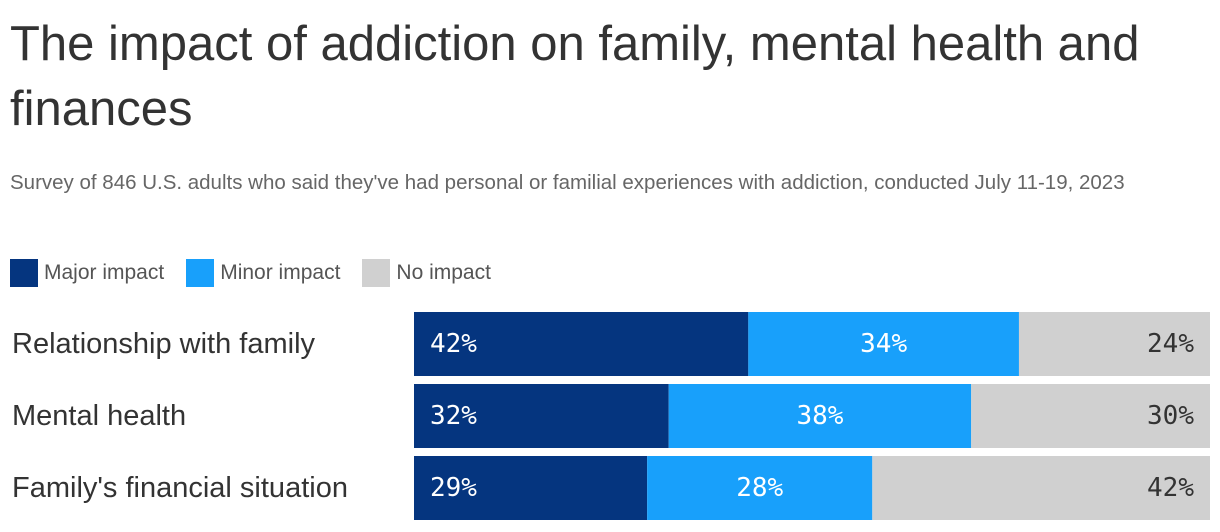 Image resolution: width=1220 pixels, height=532 pixels. Describe the element at coordinates (280, 272) in the screenshot. I see `legend-label-minor: Minor impact` at that location.